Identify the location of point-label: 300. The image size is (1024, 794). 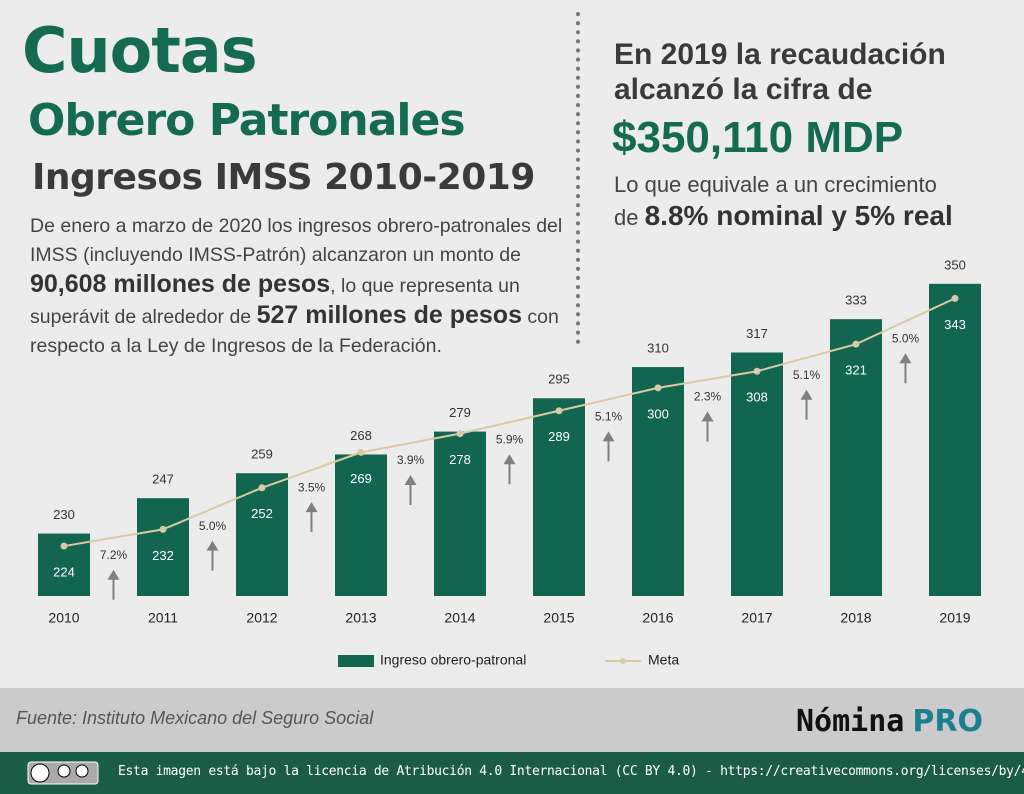
(658, 413).